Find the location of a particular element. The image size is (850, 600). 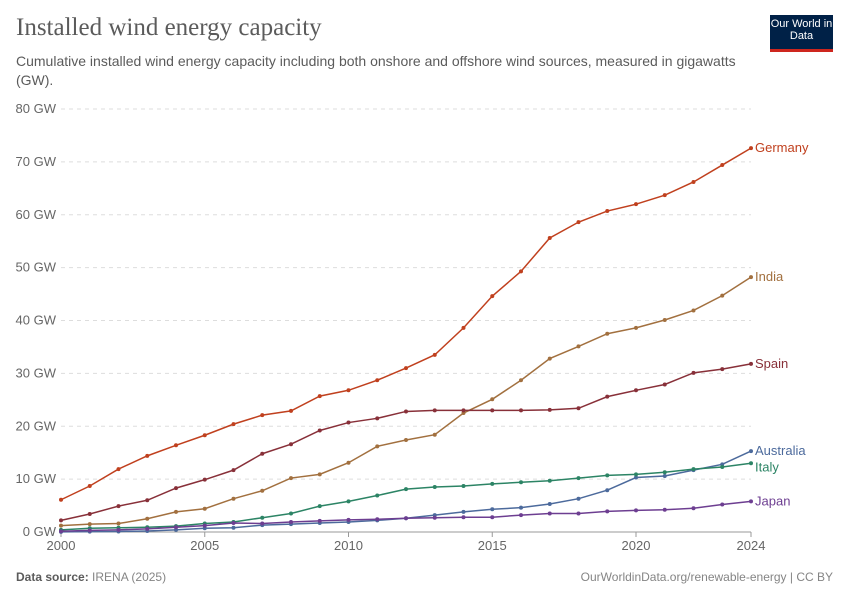

x-tick-label: 2000 is located at coordinates (61, 545).